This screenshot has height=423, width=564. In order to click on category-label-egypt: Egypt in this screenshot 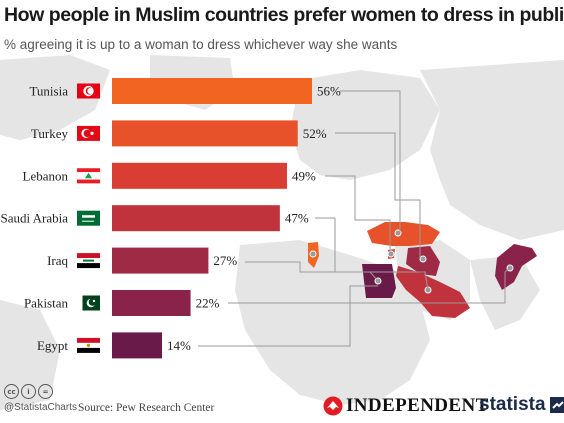, I will do `click(52, 345)`.